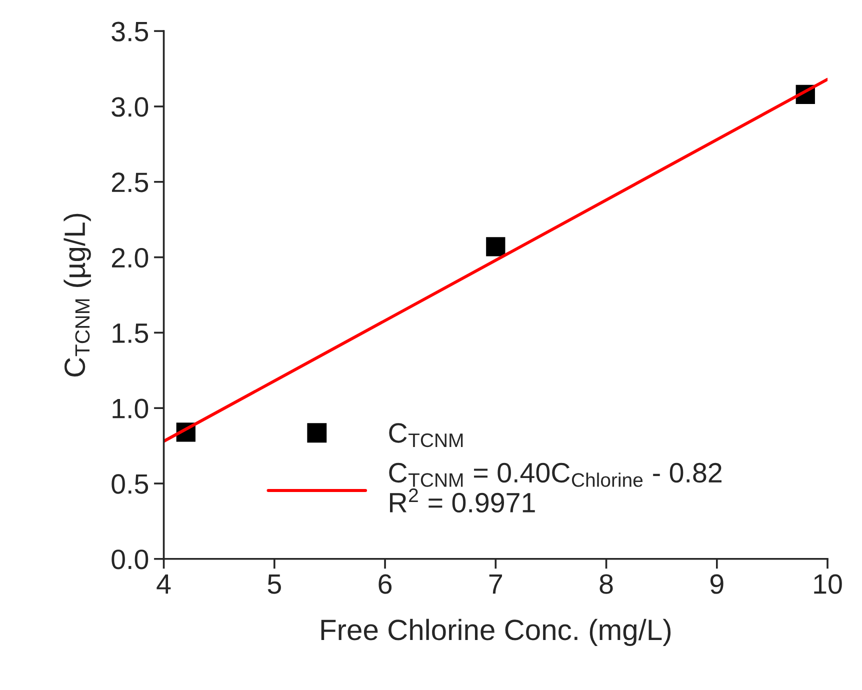 The image size is (862, 690). Describe the element at coordinates (130, 484) in the screenshot. I see `y-tick-label: 0.5` at that location.